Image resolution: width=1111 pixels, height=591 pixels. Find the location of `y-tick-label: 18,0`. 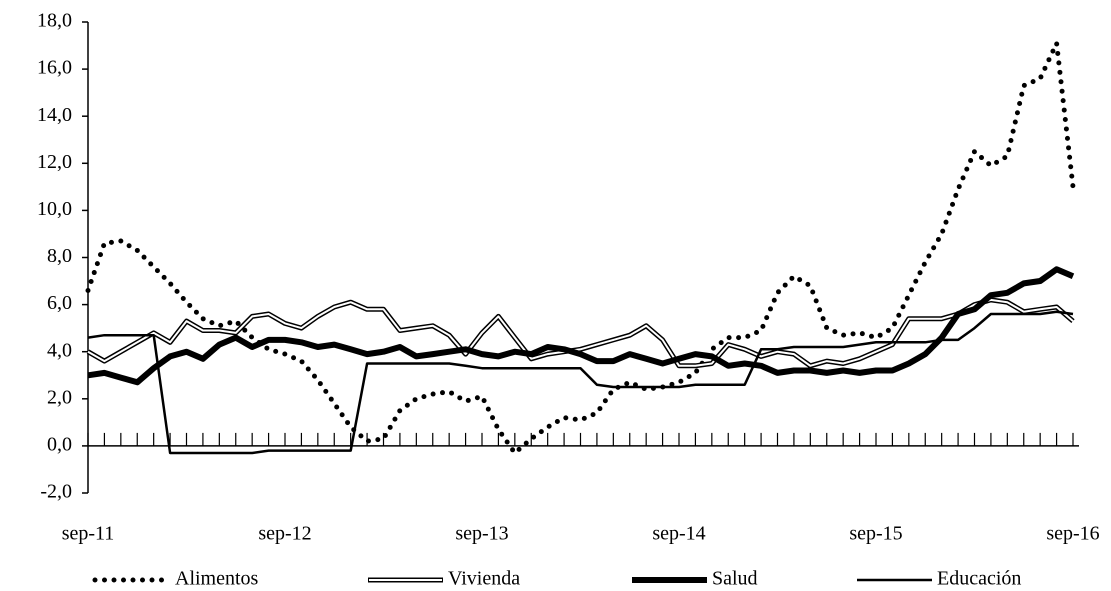

y-tick-label: 18,0 is located at coordinates (54, 21).